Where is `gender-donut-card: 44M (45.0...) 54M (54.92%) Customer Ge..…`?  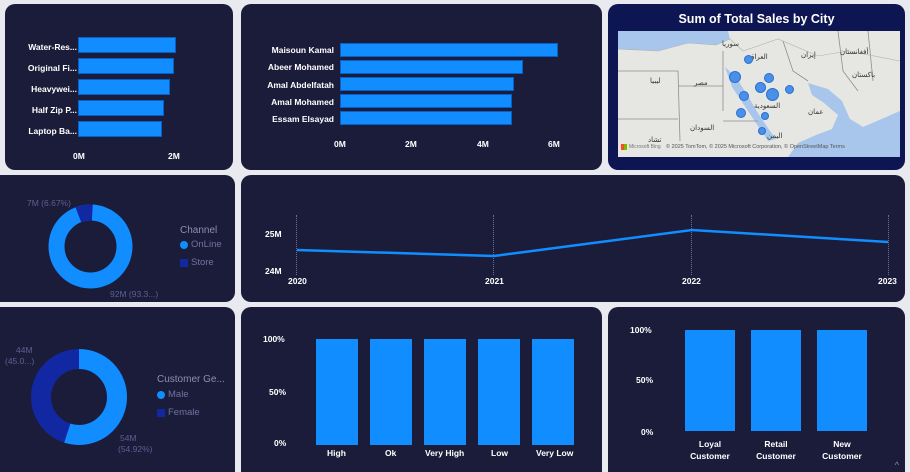 gender-donut-card: 44M (45.0...) 54M (54.92%) Customer Ge..… is located at coordinates (117, 389).